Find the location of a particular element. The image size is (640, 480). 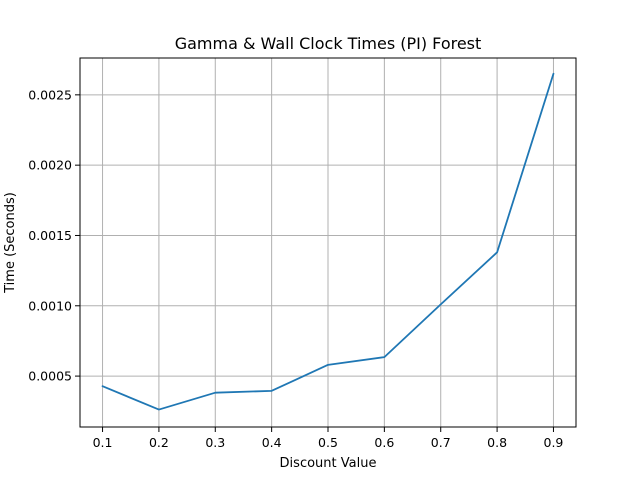

x-tick-label: 0.8 is located at coordinates (497, 442).